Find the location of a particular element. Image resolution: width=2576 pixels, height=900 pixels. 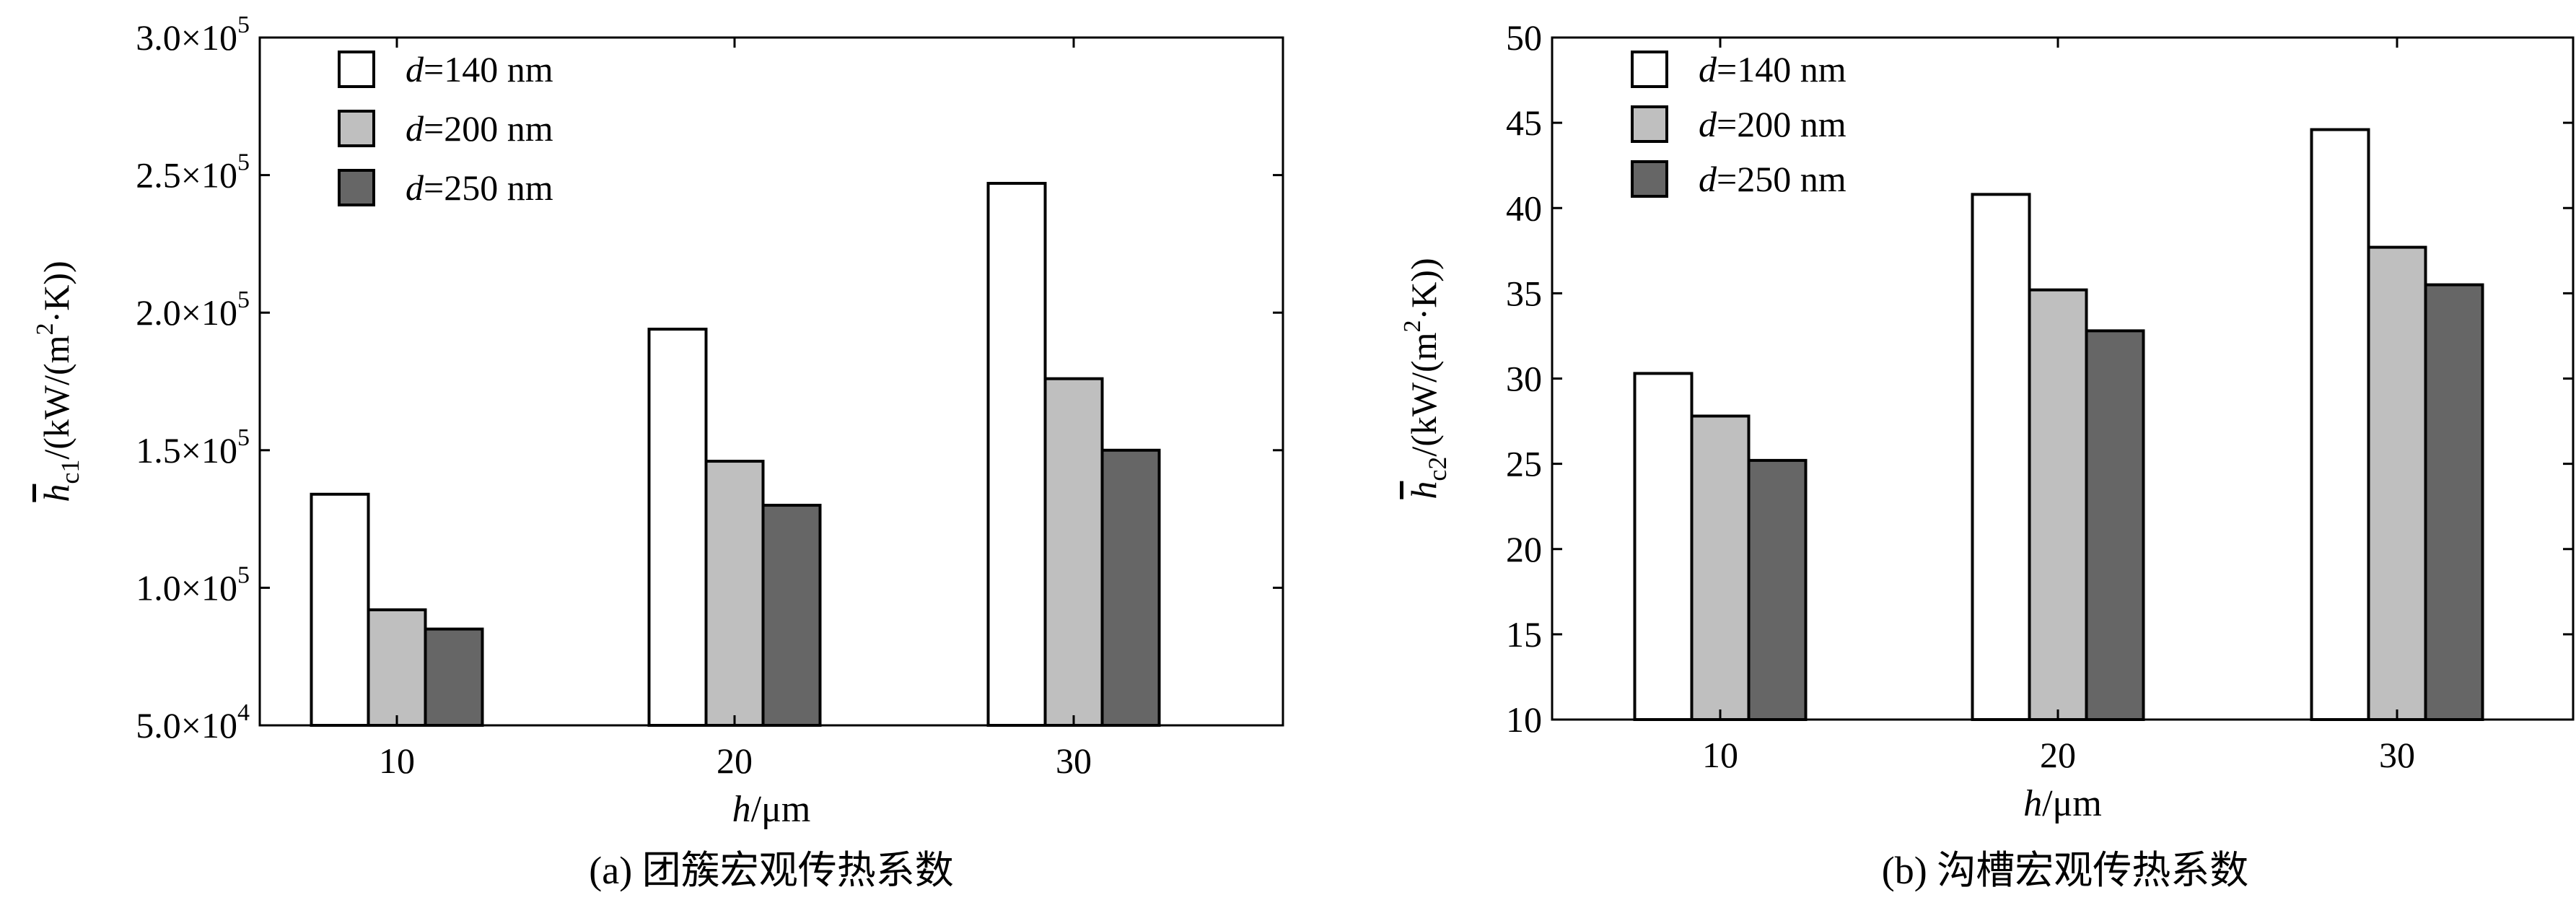

y-tick-label: 35 is located at coordinates (1524, 293).